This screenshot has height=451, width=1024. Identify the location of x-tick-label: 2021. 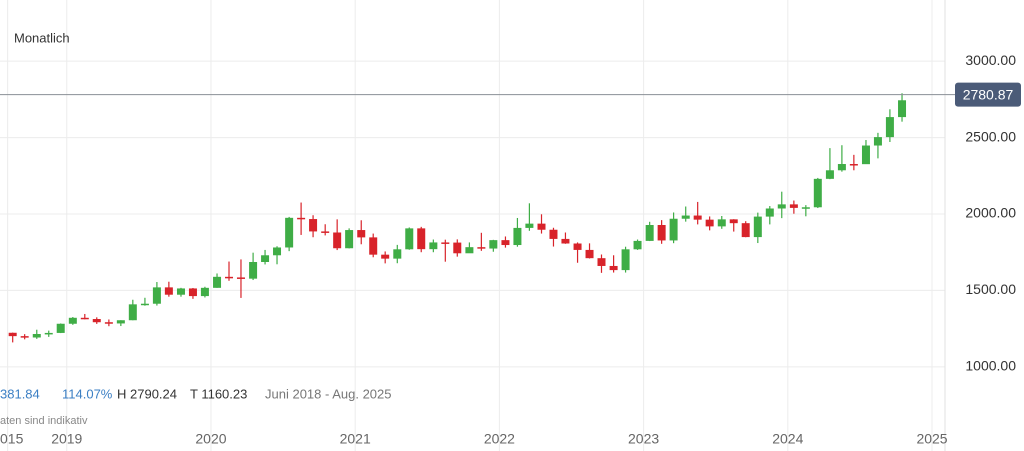
(355, 439).